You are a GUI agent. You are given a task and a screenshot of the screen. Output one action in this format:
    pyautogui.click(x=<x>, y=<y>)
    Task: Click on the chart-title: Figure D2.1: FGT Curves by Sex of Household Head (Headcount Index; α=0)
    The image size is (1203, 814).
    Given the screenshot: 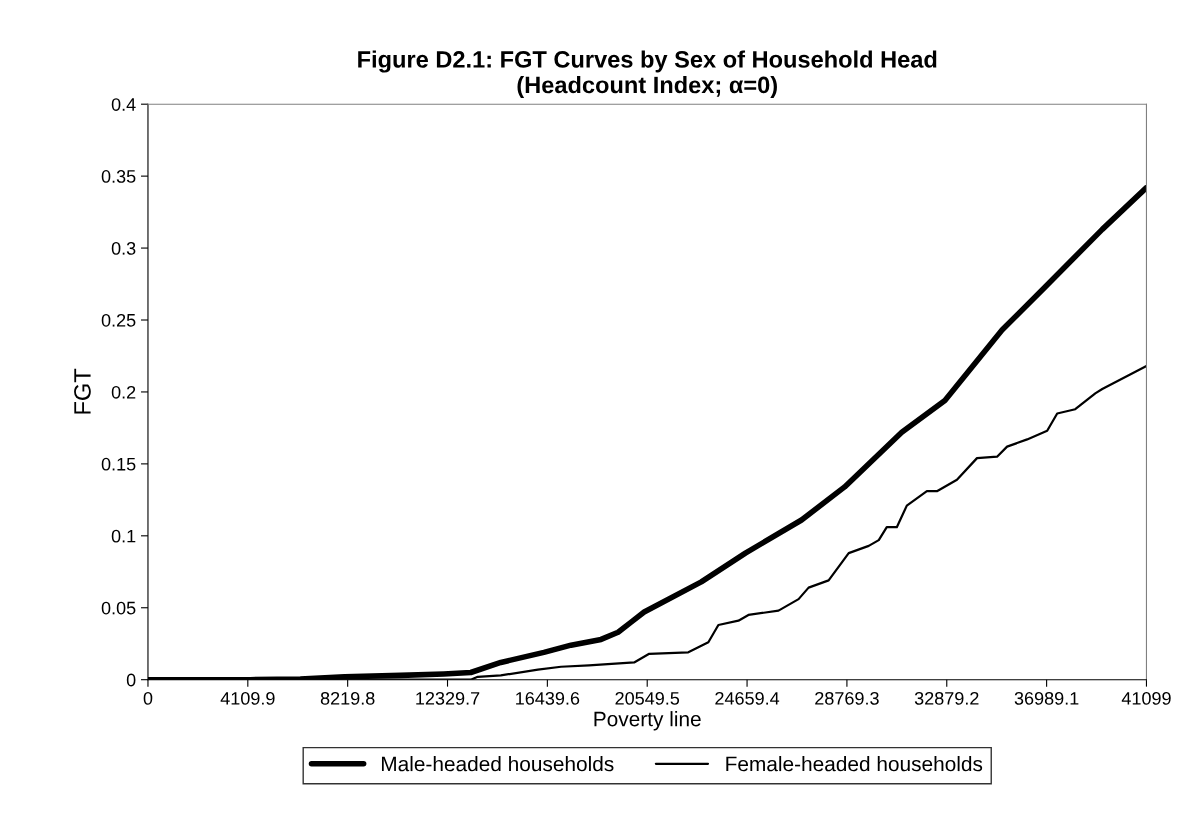 What is the action you would take?
    pyautogui.click(x=647, y=74)
    